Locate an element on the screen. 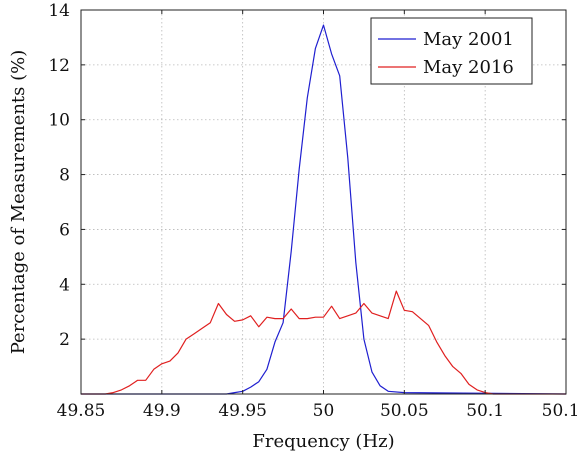 The height and width of the screenshot is (456, 577). y-tick-label: 6 is located at coordinates (64, 230).